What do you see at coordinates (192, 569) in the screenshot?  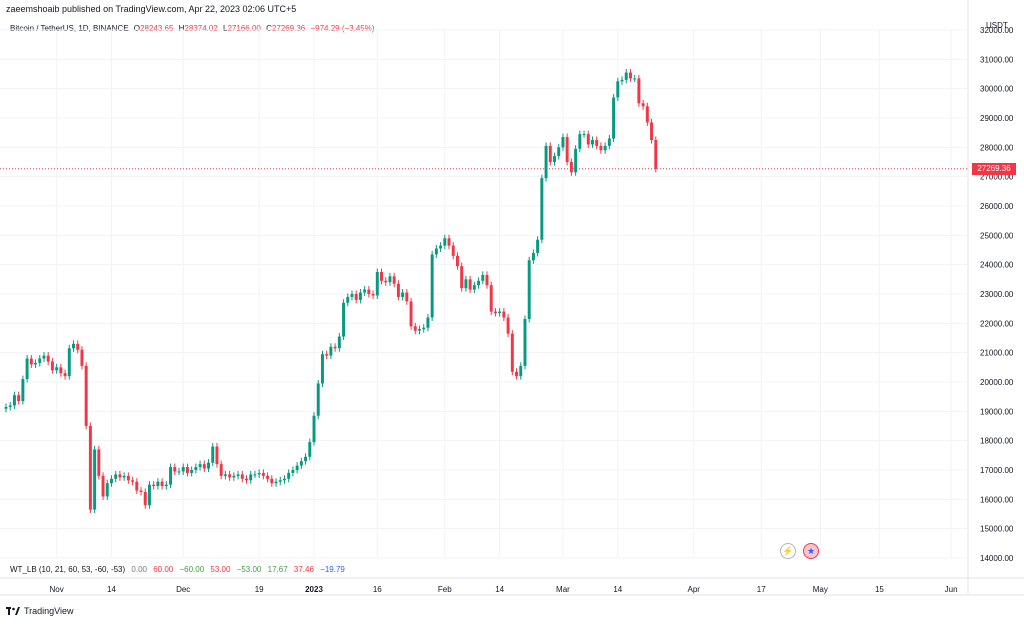 I see `indicator-value: −60.00` at bounding box center [192, 569].